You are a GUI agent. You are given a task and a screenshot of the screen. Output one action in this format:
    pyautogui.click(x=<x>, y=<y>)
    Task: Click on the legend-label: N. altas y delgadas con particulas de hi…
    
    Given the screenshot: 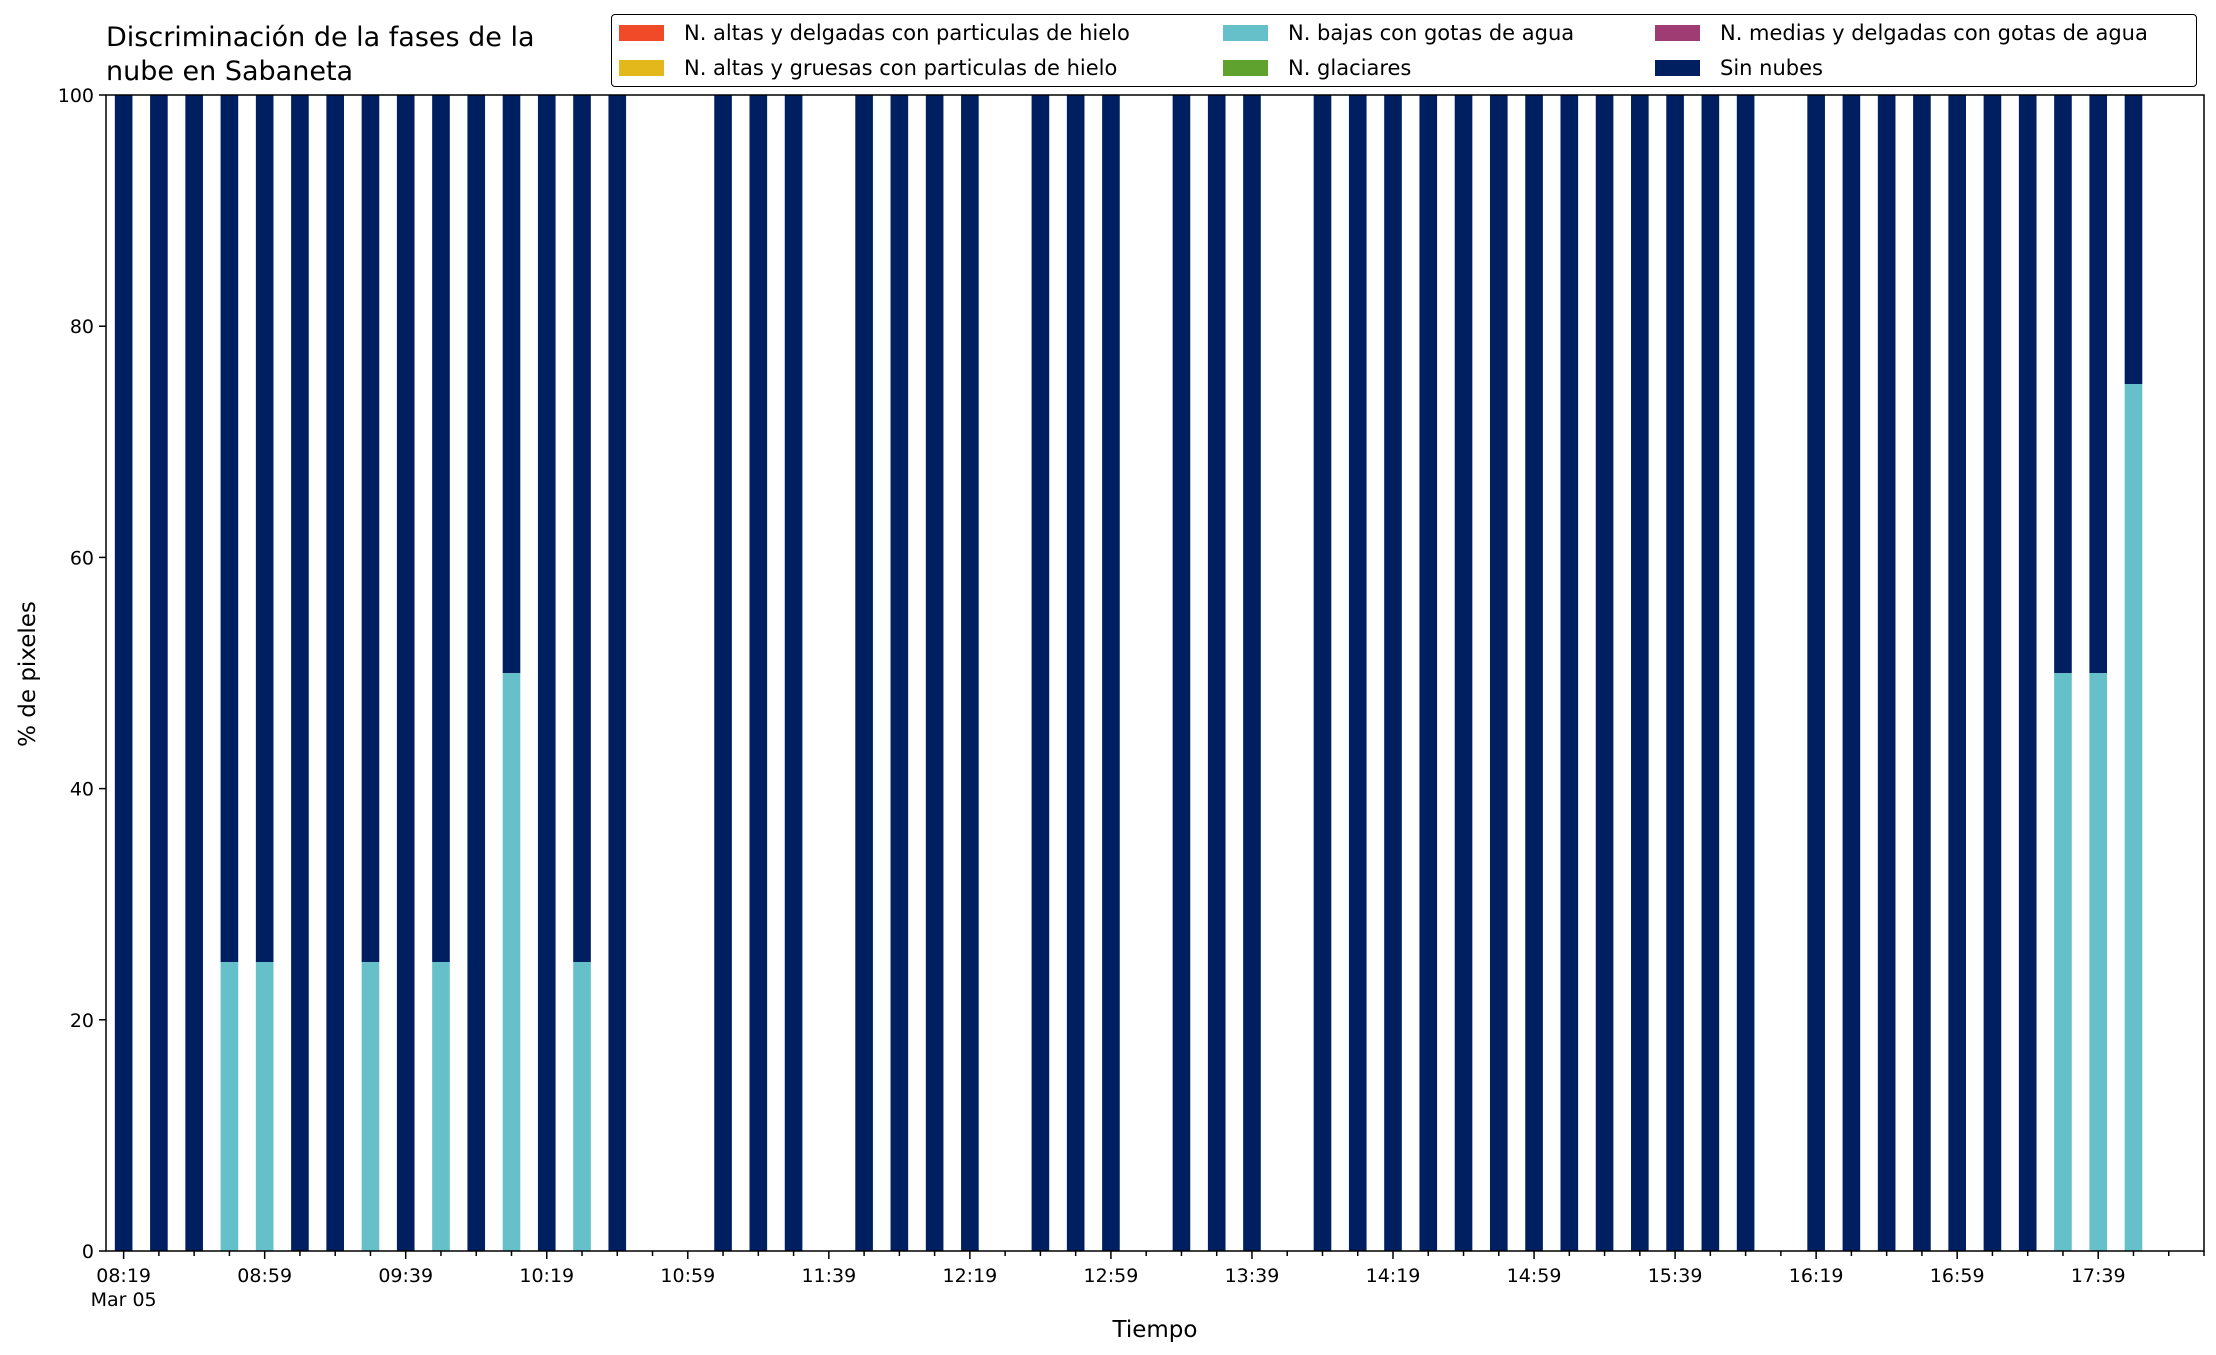 What is the action you would take?
    pyautogui.click(x=907, y=33)
    